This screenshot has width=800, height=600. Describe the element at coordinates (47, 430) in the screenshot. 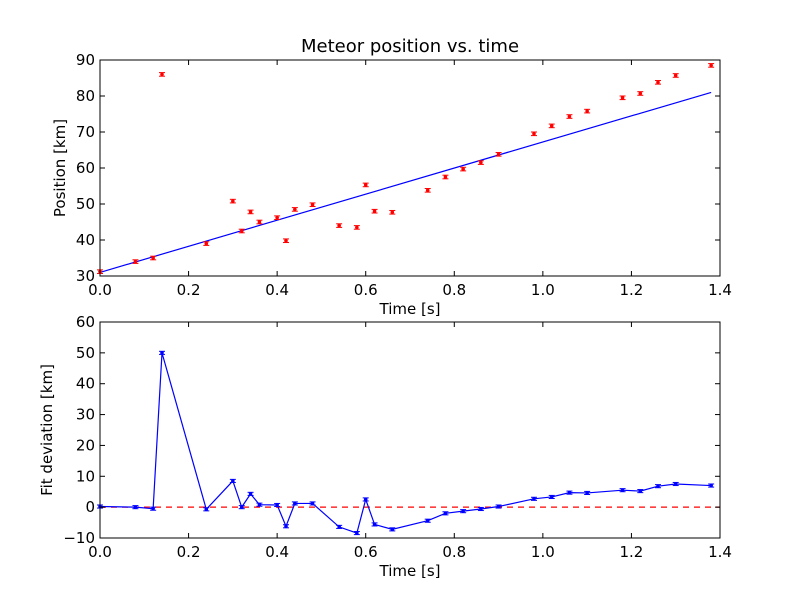

I see `y-axis-label: Fit deviation [km]` at that location.